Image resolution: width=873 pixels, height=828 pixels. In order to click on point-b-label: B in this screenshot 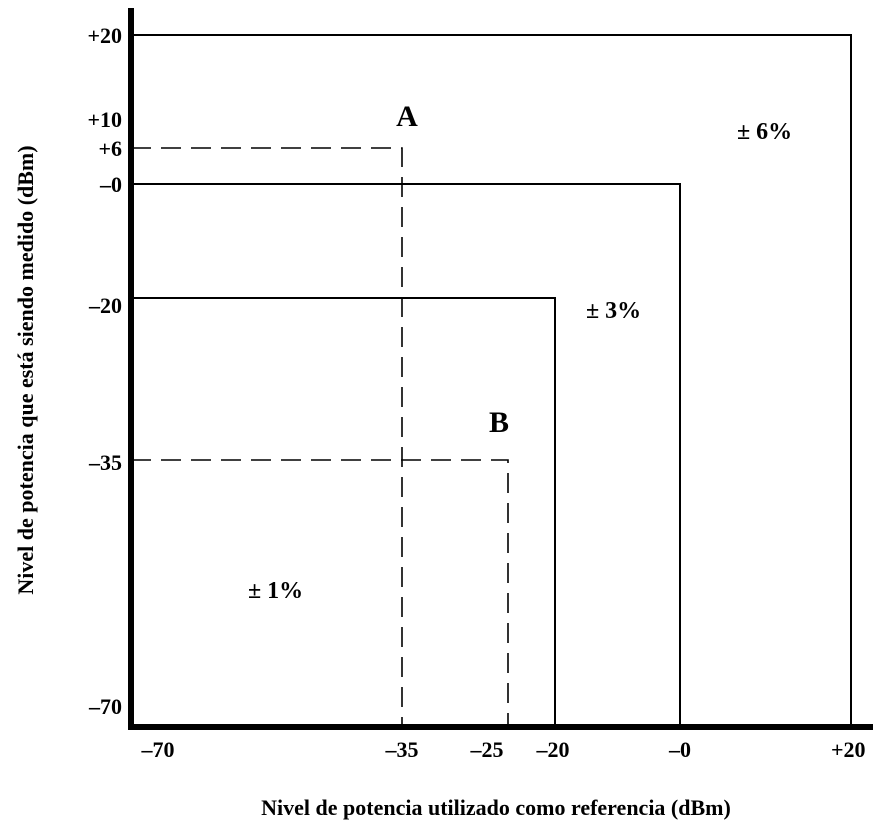, I will do `click(499, 422)`.